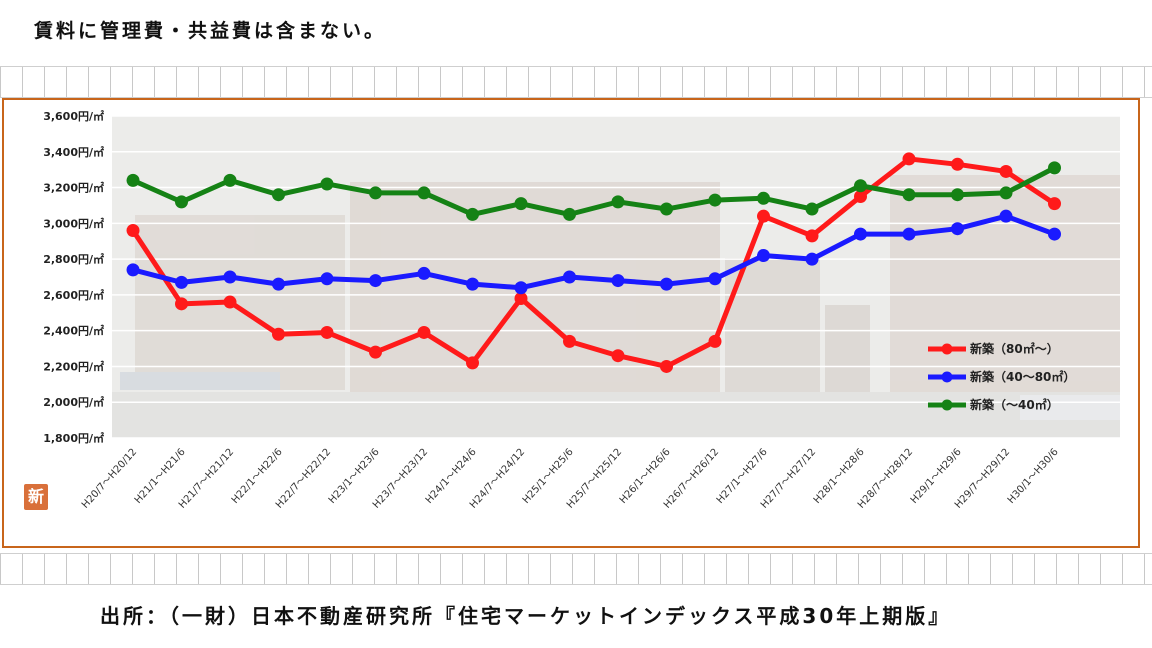  I want to click on y-tick-label: 3,600円/㎡, so click(73, 116).